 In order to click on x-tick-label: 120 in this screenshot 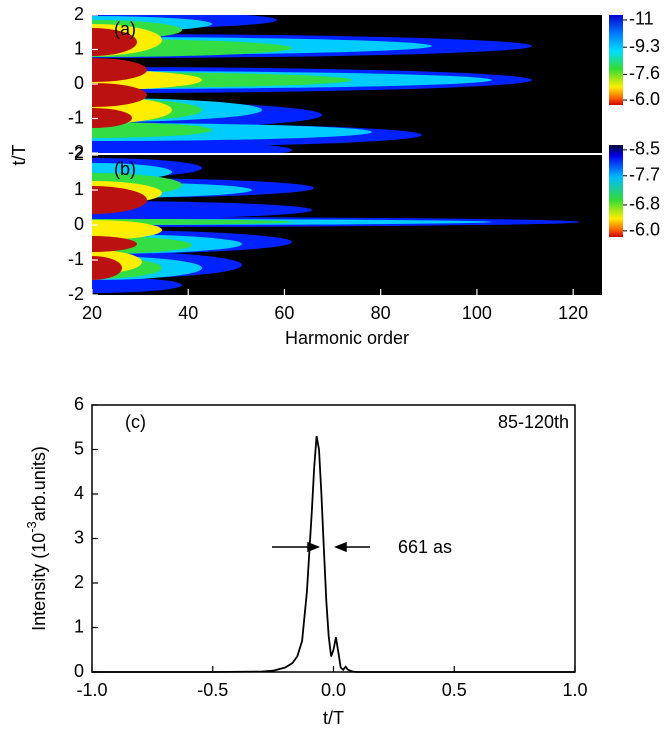, I will do `click(573, 313)`.